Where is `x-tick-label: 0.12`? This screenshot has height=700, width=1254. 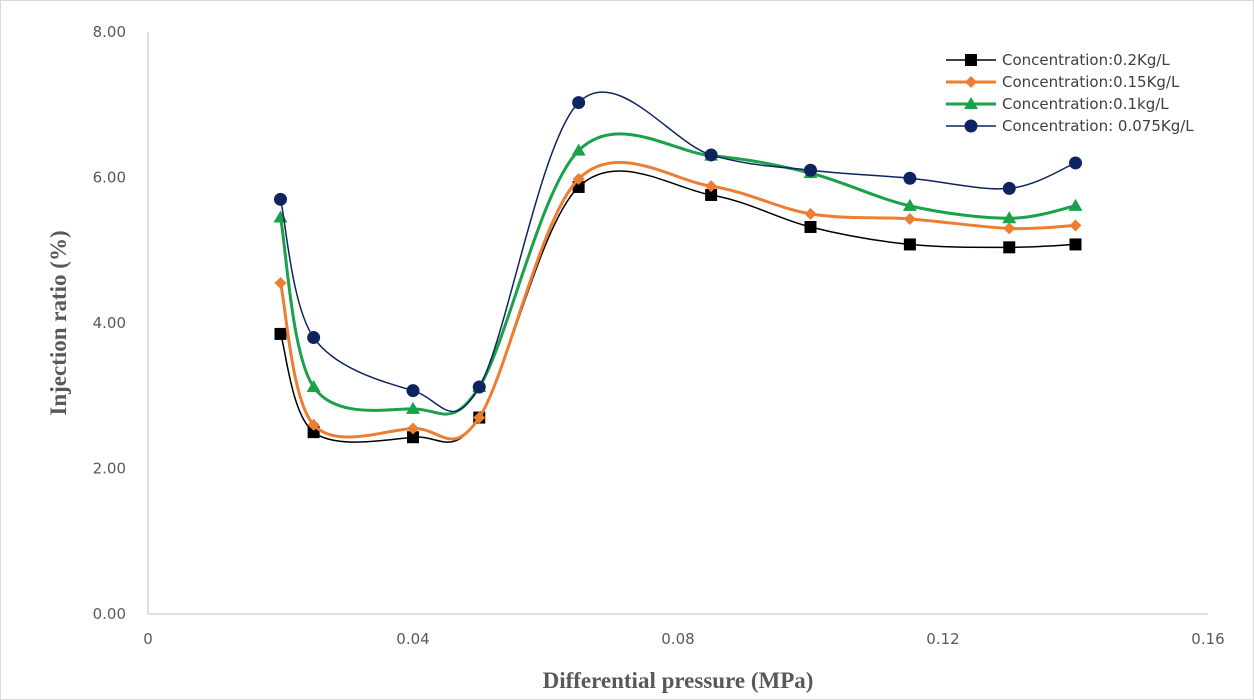 x-tick-label: 0.12 is located at coordinates (942, 639).